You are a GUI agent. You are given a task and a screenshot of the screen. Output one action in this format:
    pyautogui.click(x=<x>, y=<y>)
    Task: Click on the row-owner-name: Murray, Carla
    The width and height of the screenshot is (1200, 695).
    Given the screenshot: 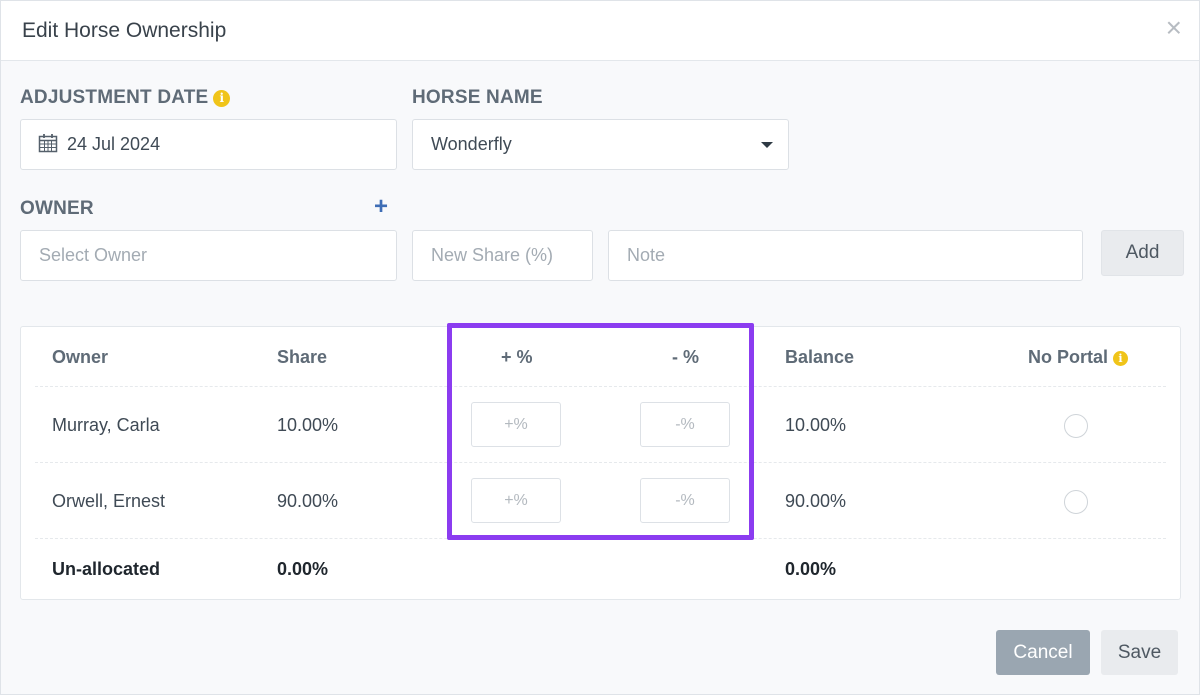 What is the action you would take?
    pyautogui.click(x=106, y=425)
    